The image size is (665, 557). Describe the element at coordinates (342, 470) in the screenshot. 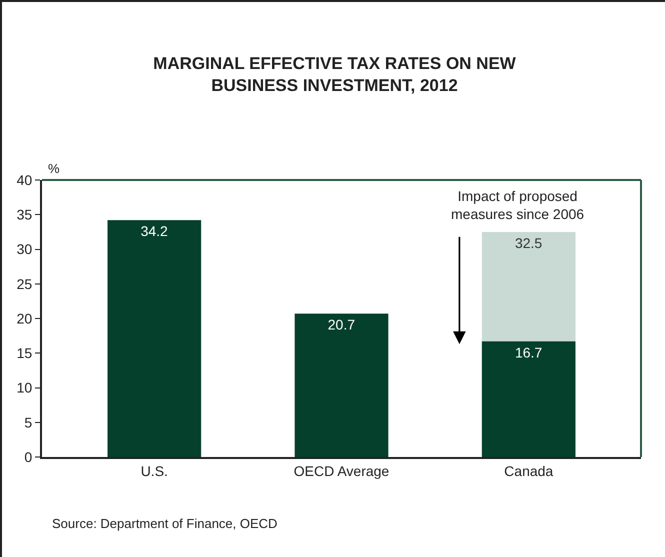

I see `x-tick-label: OECD Average` at that location.